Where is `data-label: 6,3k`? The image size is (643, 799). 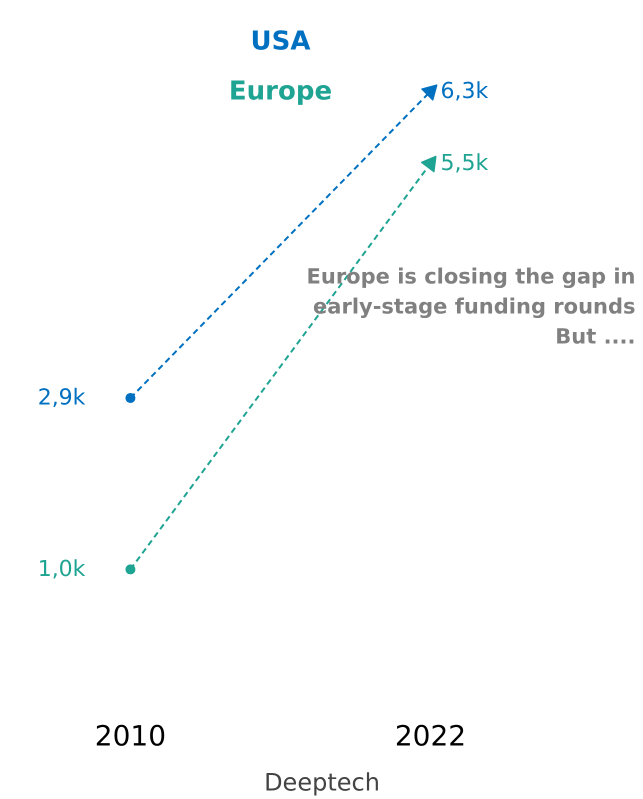 data-label: 6,3k is located at coordinates (464, 91).